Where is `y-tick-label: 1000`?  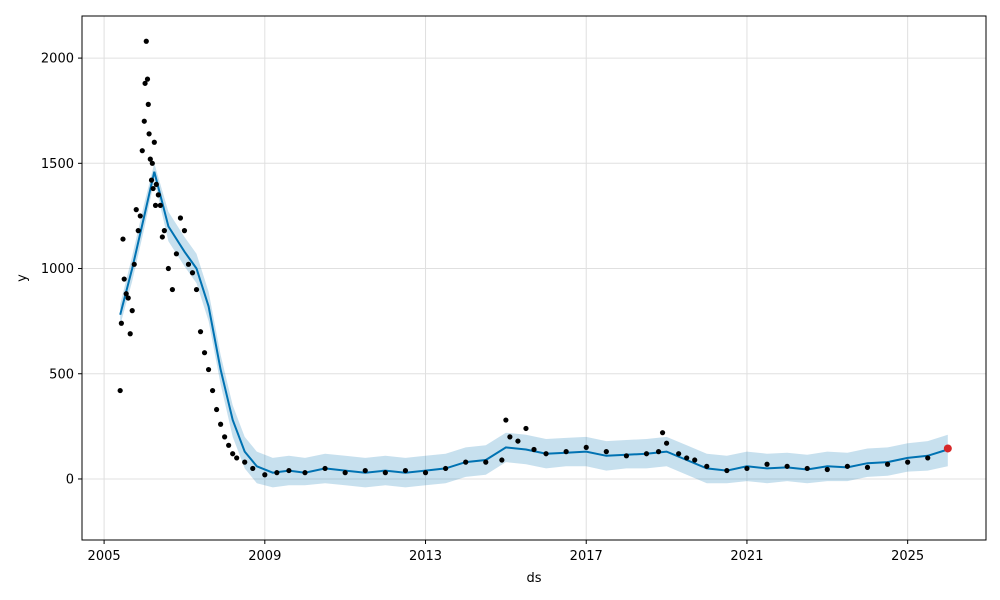
y-tick-label: 1000 is located at coordinates (57, 269).